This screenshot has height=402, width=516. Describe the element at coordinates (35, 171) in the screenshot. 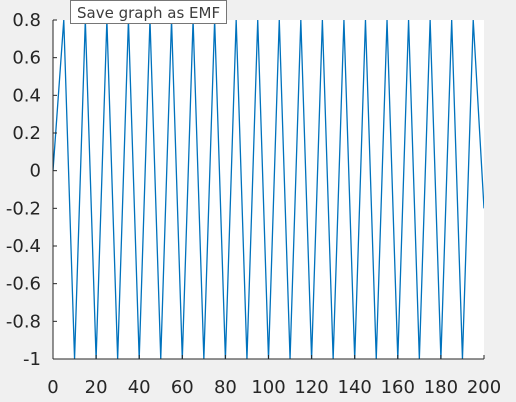

I see `y-tick-label: 0` at that location.